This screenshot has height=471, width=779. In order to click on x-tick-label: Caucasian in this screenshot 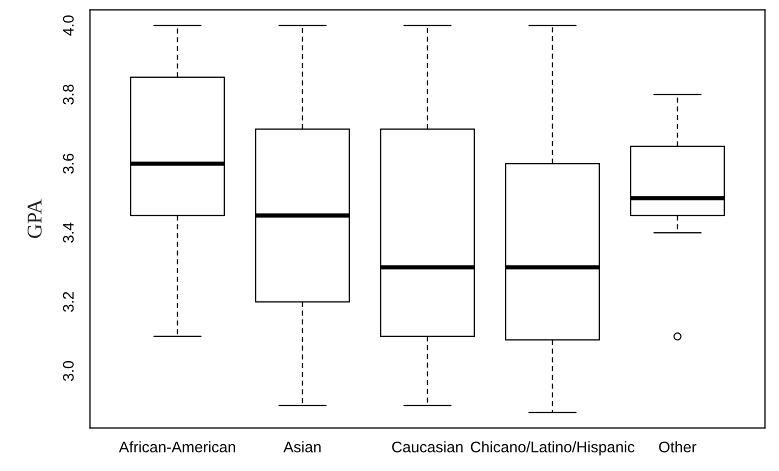, I will do `click(427, 446)`.